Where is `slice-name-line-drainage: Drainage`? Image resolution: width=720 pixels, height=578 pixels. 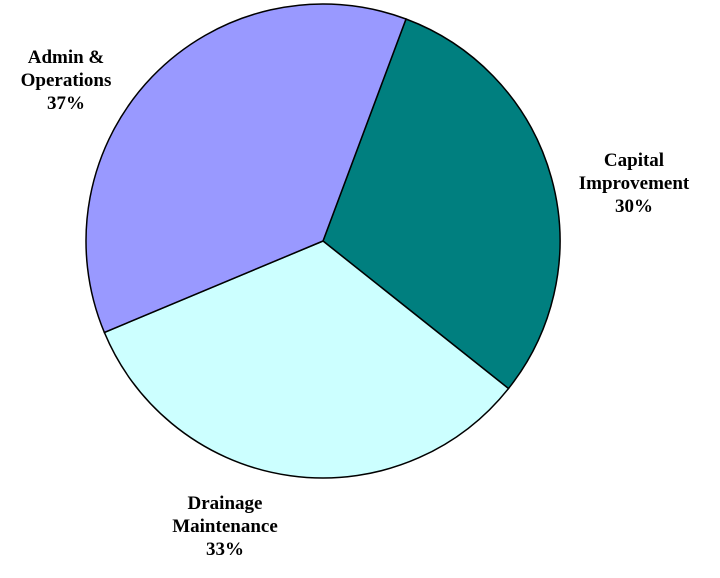 slice-name-line-drainage: Drainage is located at coordinates (225, 503).